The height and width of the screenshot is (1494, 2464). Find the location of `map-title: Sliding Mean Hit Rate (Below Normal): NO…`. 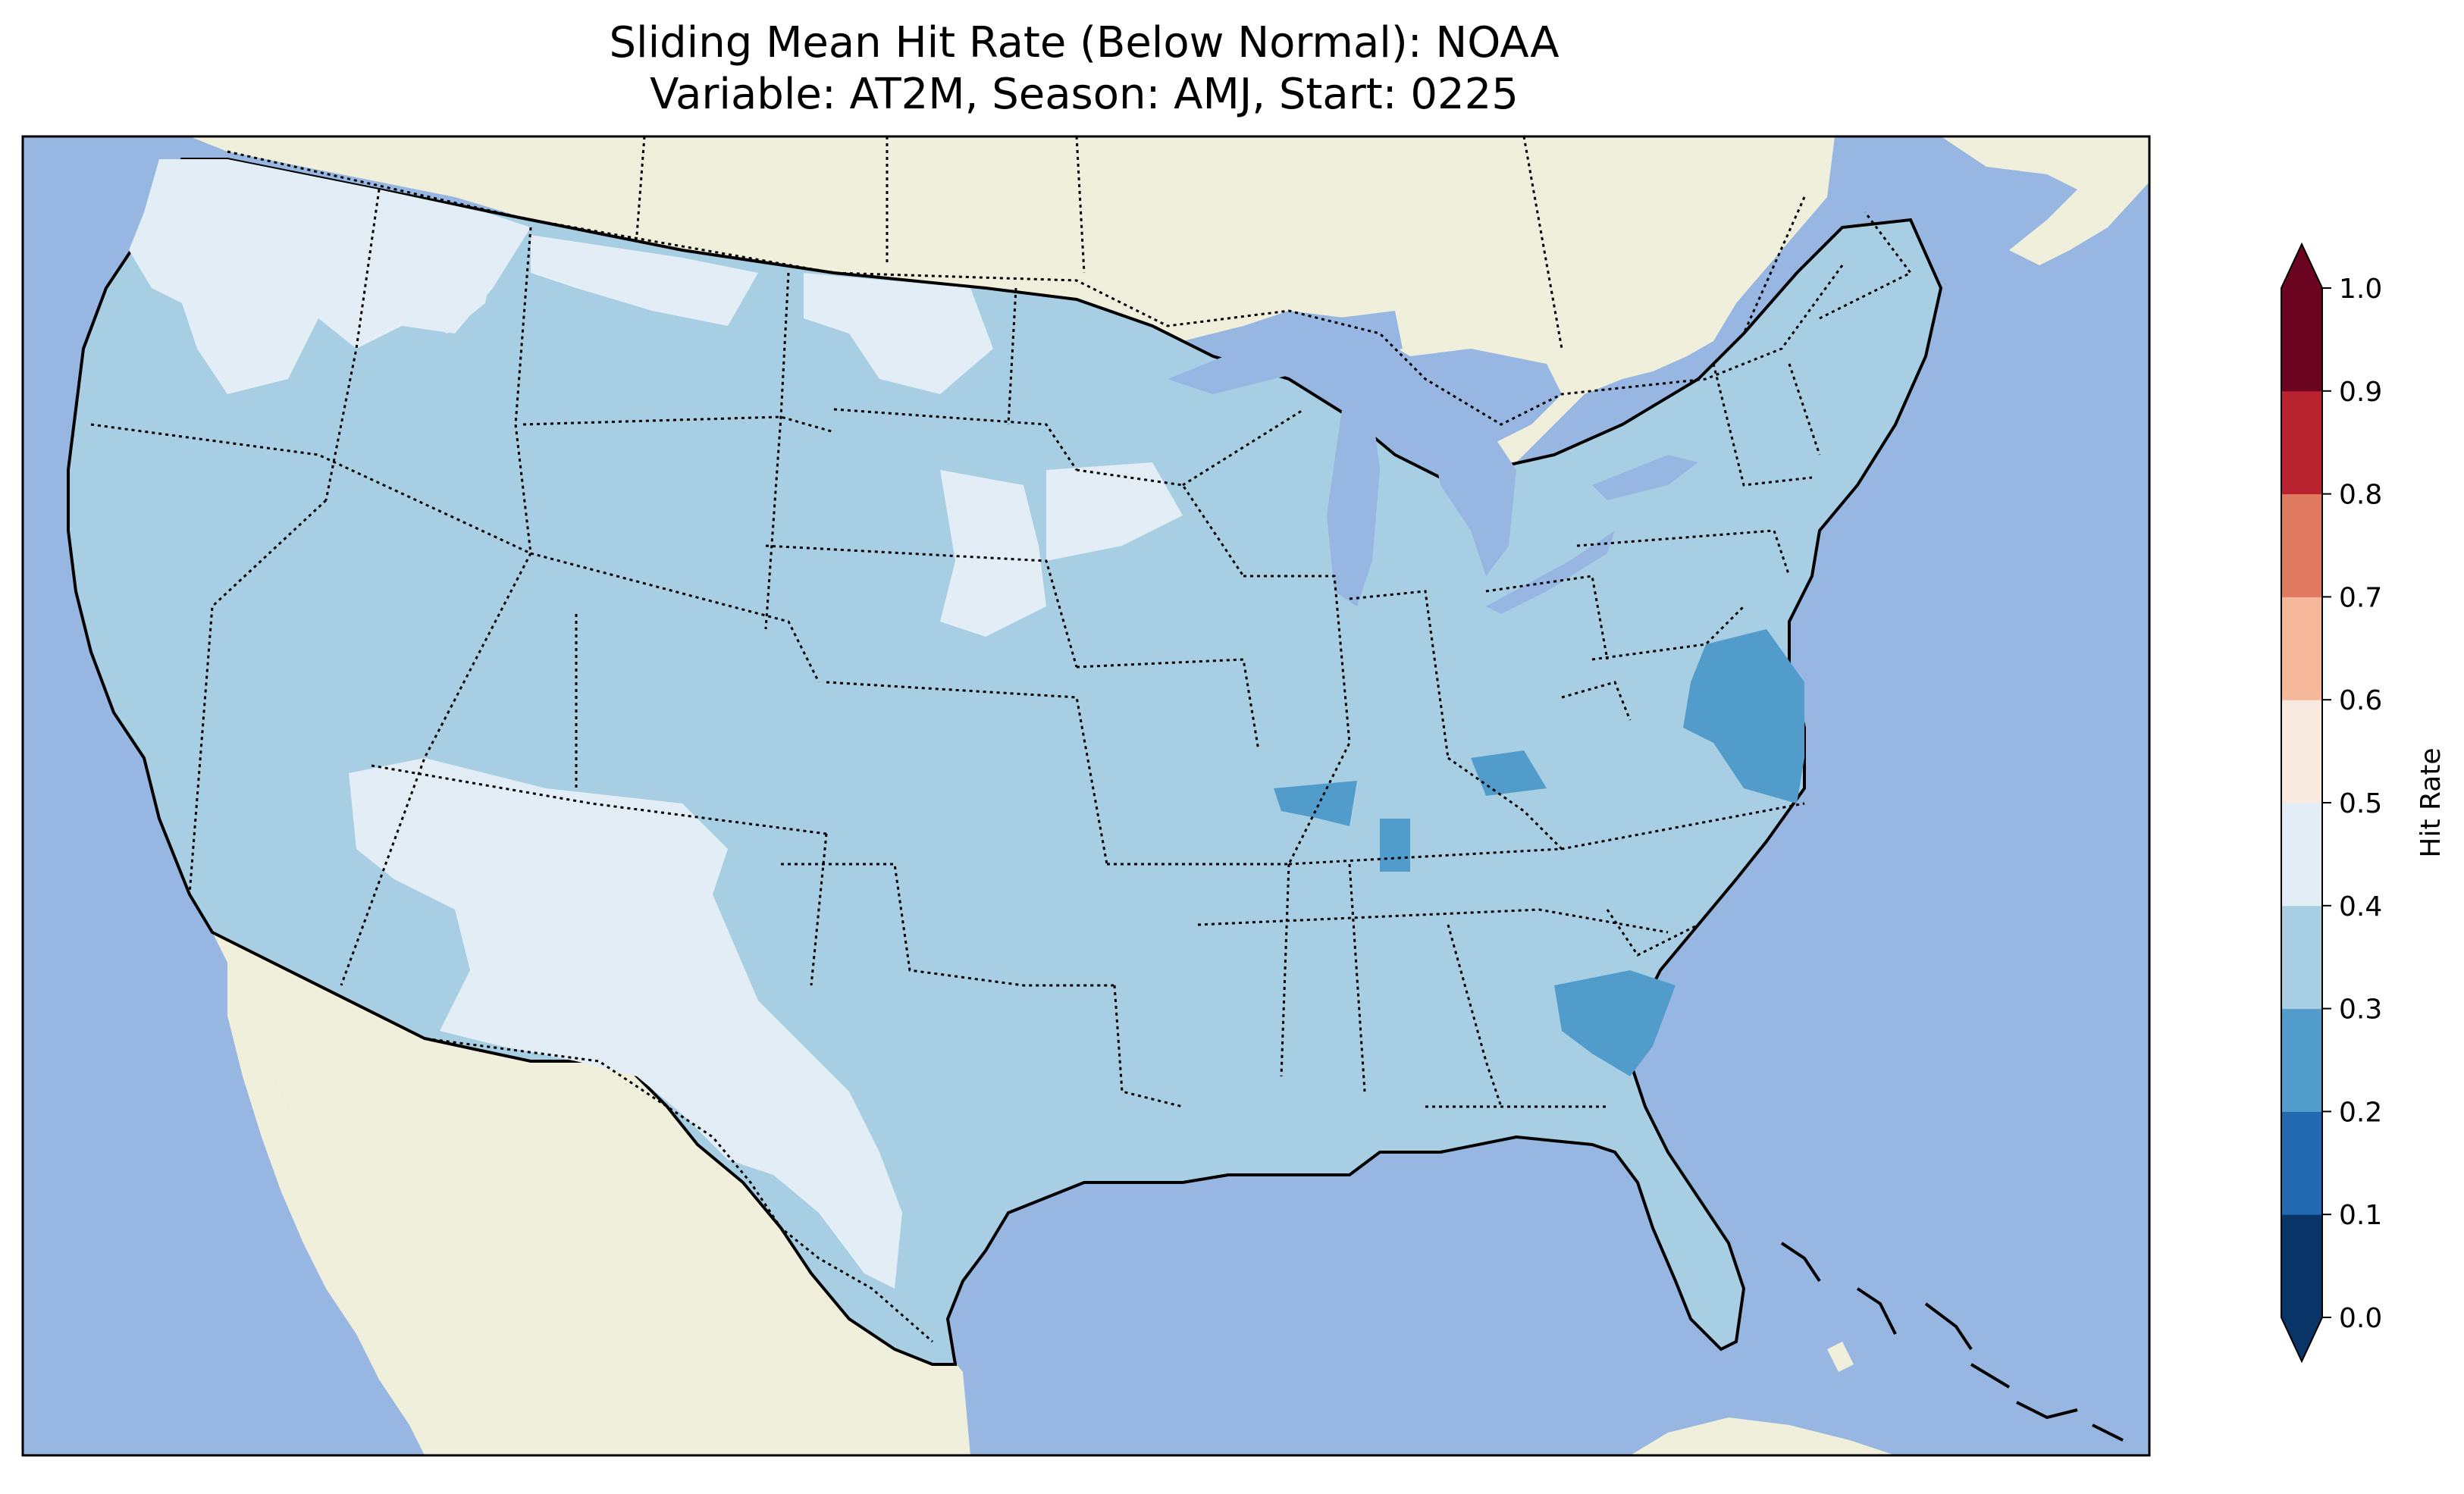

map-title: Sliding Mean Hit Rate (Below Normal): NO… is located at coordinates (1084, 42).